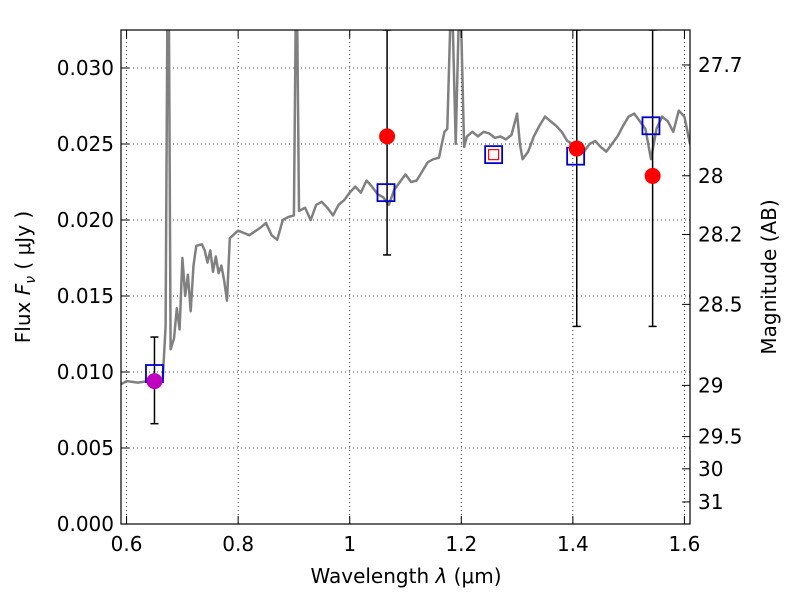 Image resolution: width=800 pixels, height=600 pixels. Describe the element at coordinates (85, 448) in the screenshot. I see `y-tick-label: 0.005` at that location.